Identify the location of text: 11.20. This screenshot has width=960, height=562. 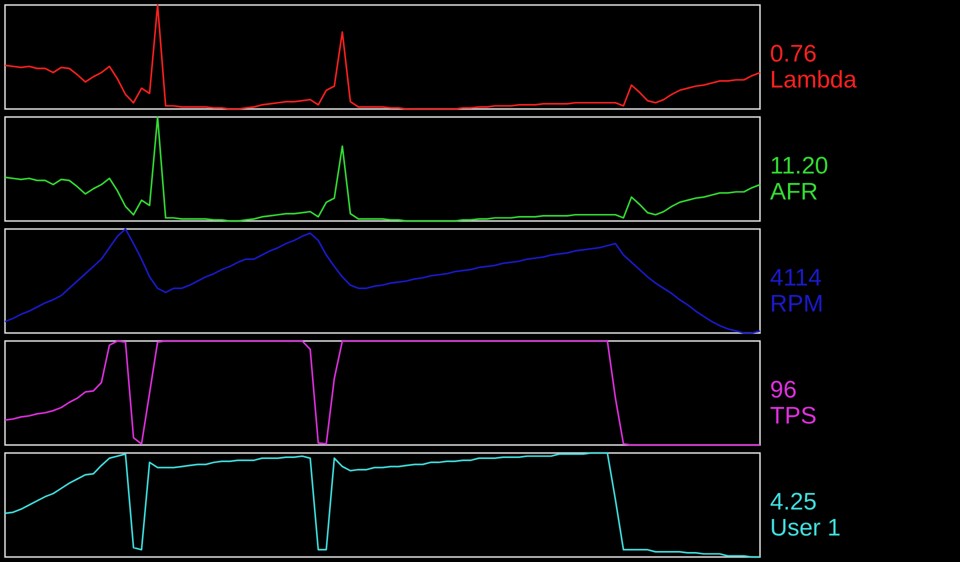
(799, 166).